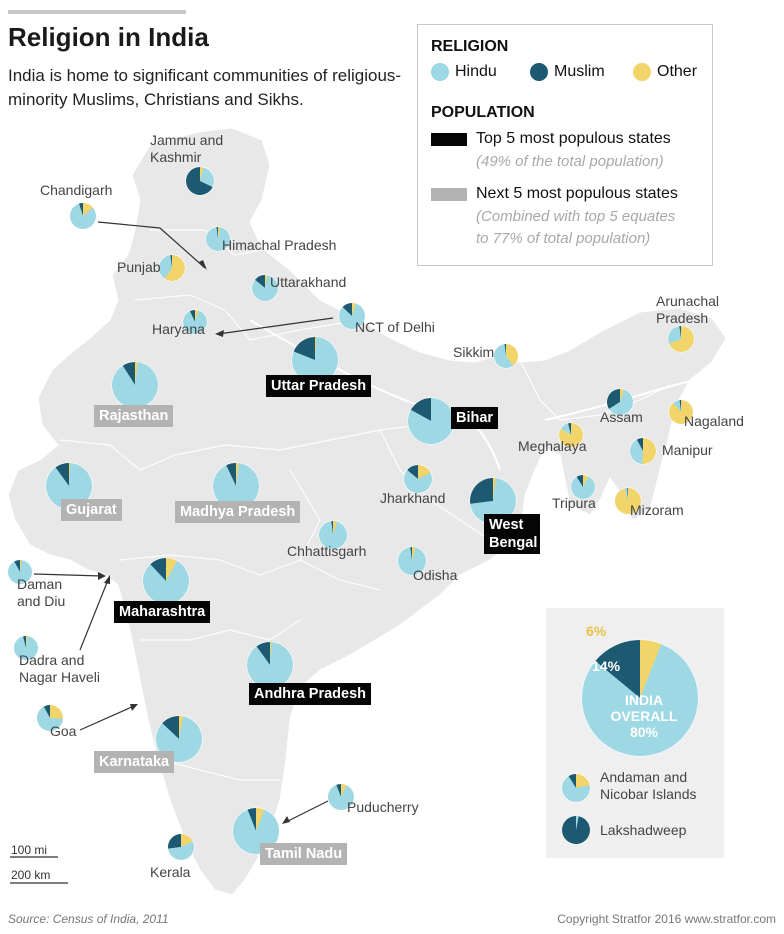  What do you see at coordinates (56, 712) in the screenshot?
I see `goa-slice-other` at bounding box center [56, 712].